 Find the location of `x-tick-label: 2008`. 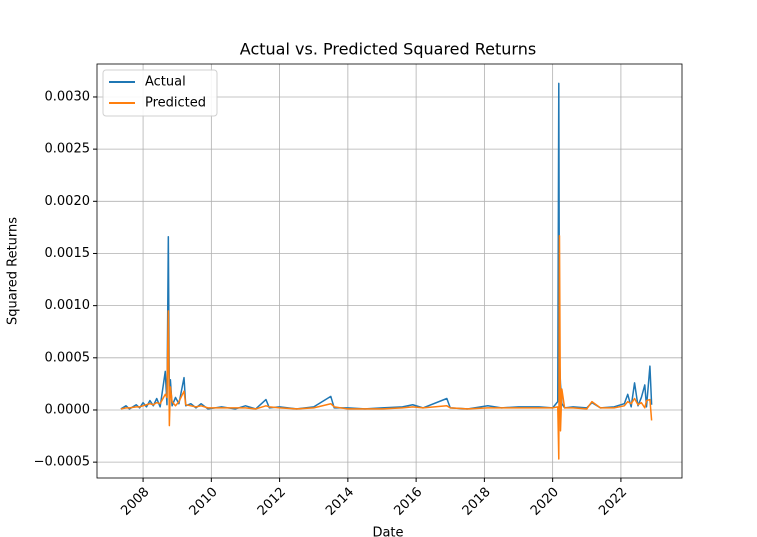

x-tick-label: 2008 is located at coordinates (135, 502).